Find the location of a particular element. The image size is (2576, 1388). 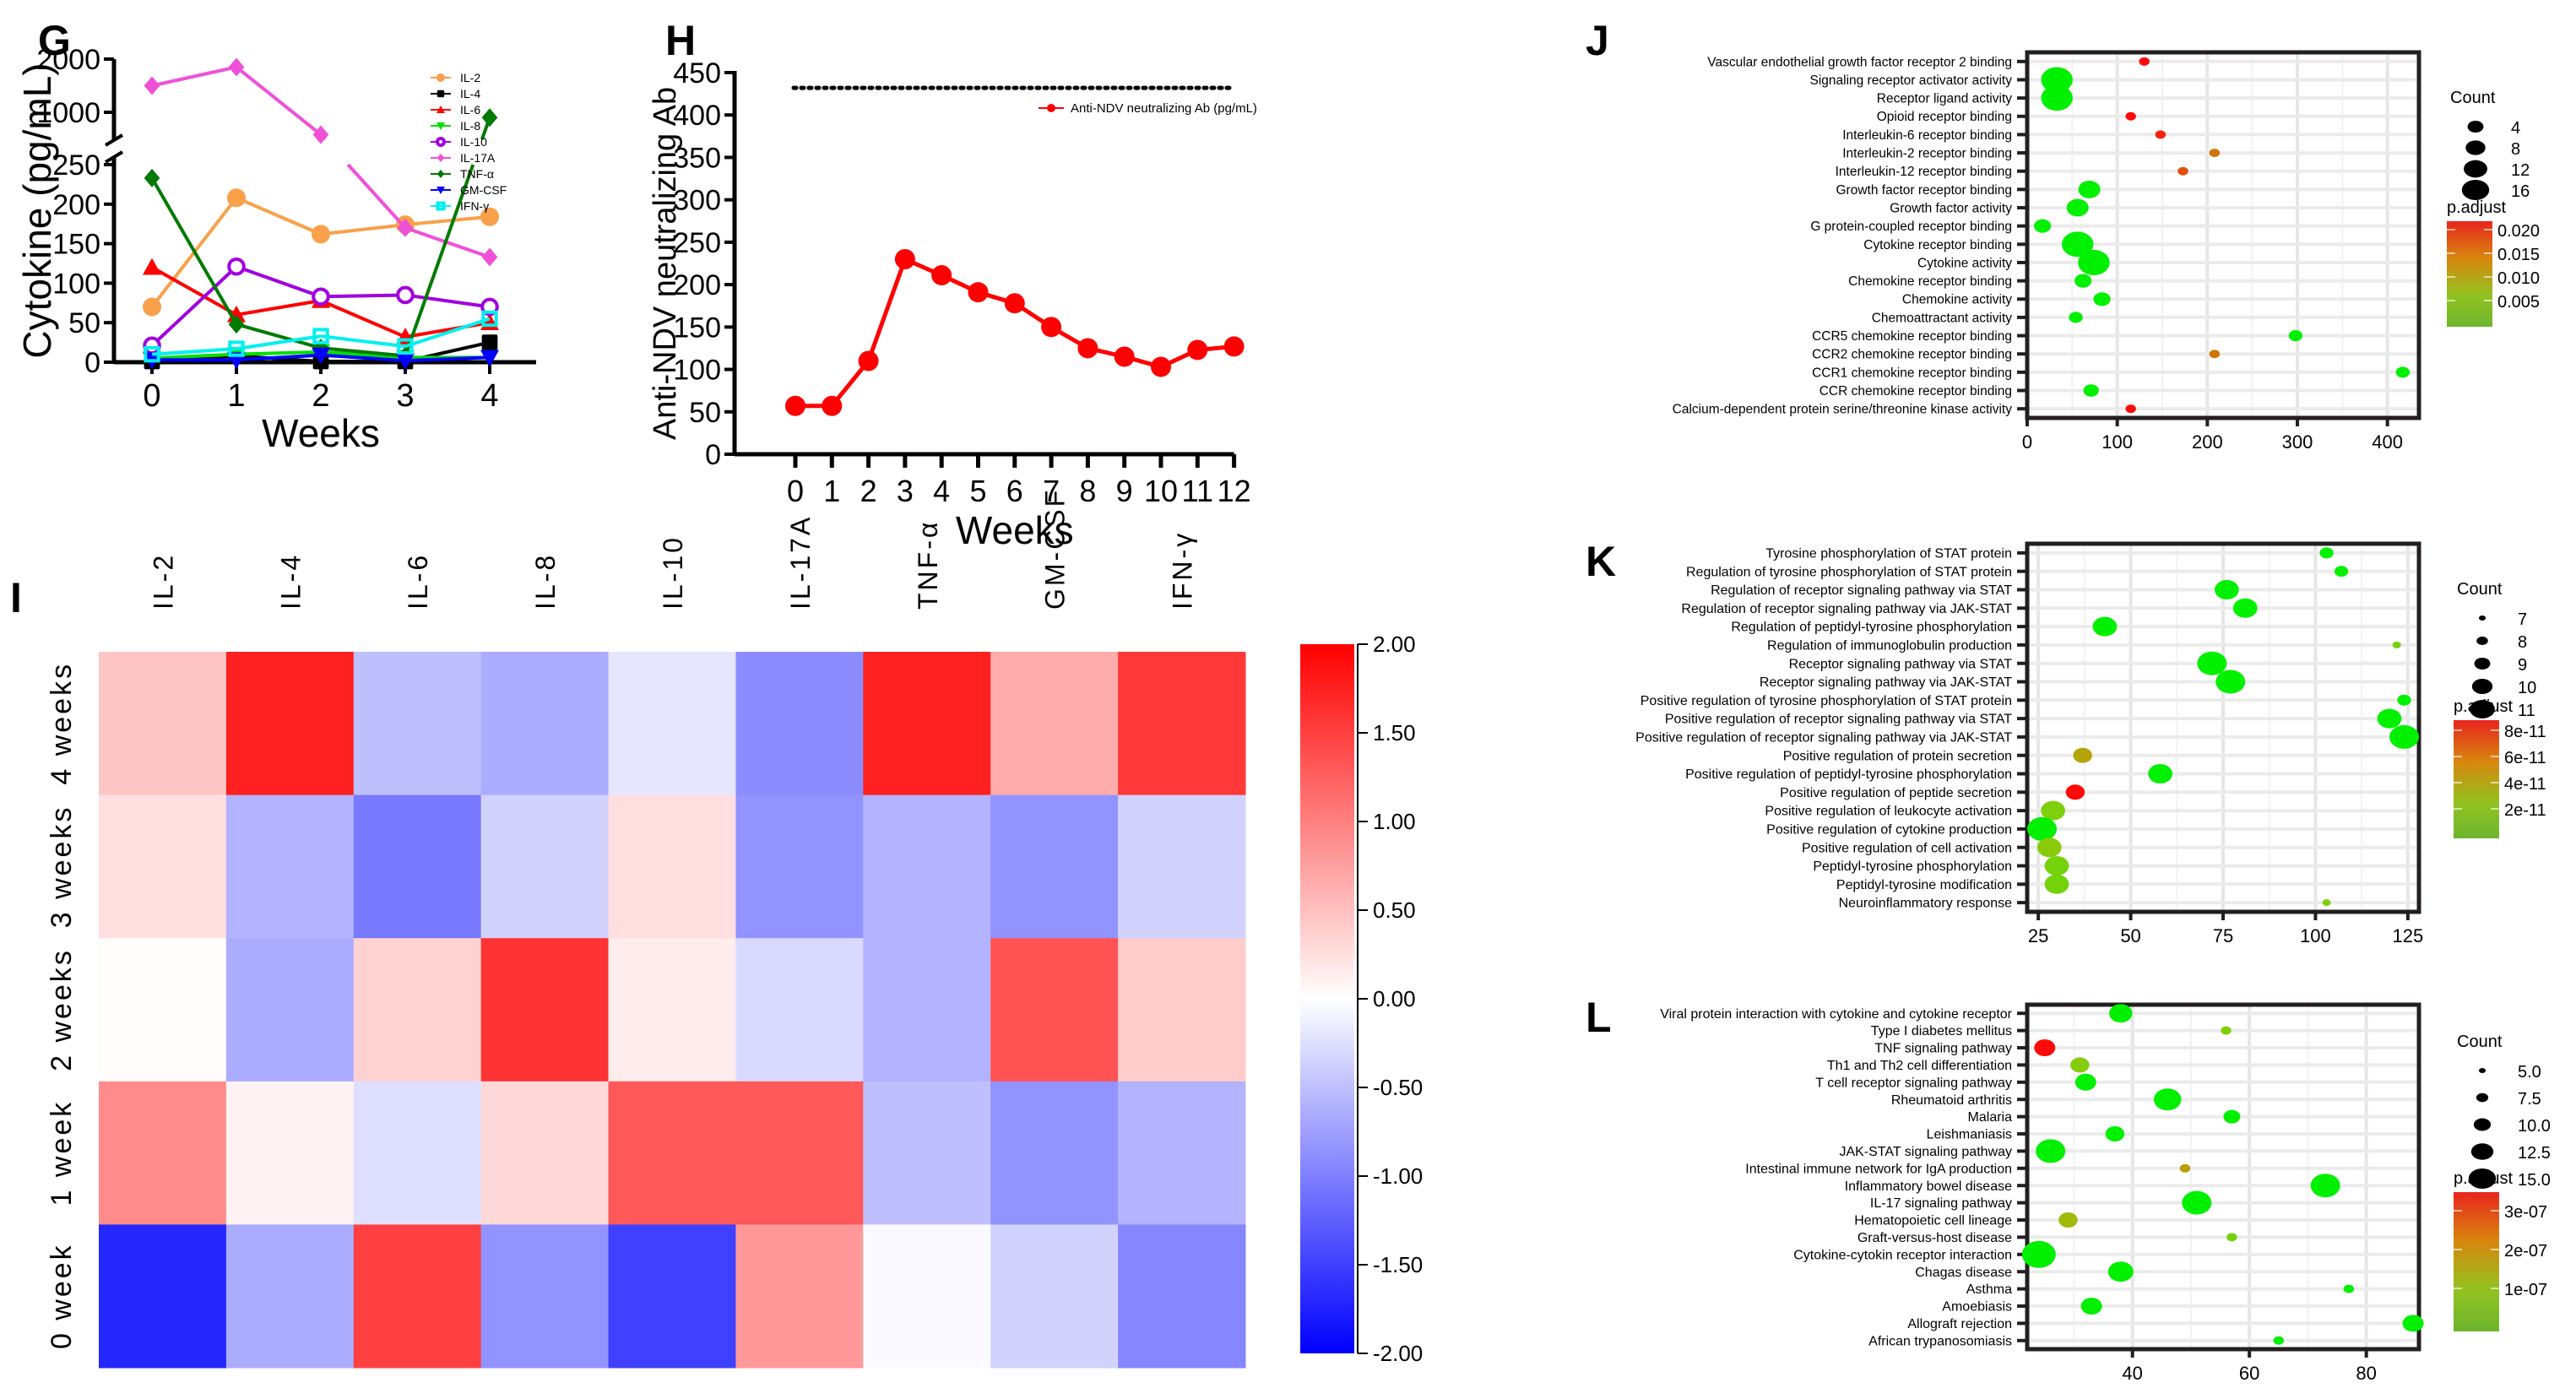

row-label: 3 weeks is located at coordinates (62, 867).